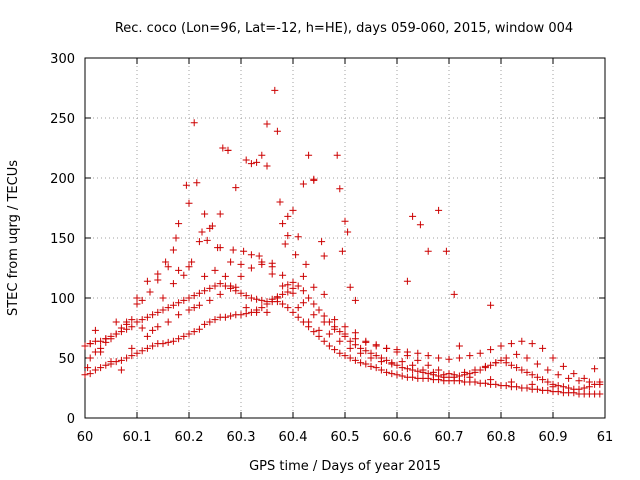 This screenshot has height=480, width=640. What do you see at coordinates (553, 437) in the screenshot?
I see `x-tick-label: 60.9` at bounding box center [553, 437].